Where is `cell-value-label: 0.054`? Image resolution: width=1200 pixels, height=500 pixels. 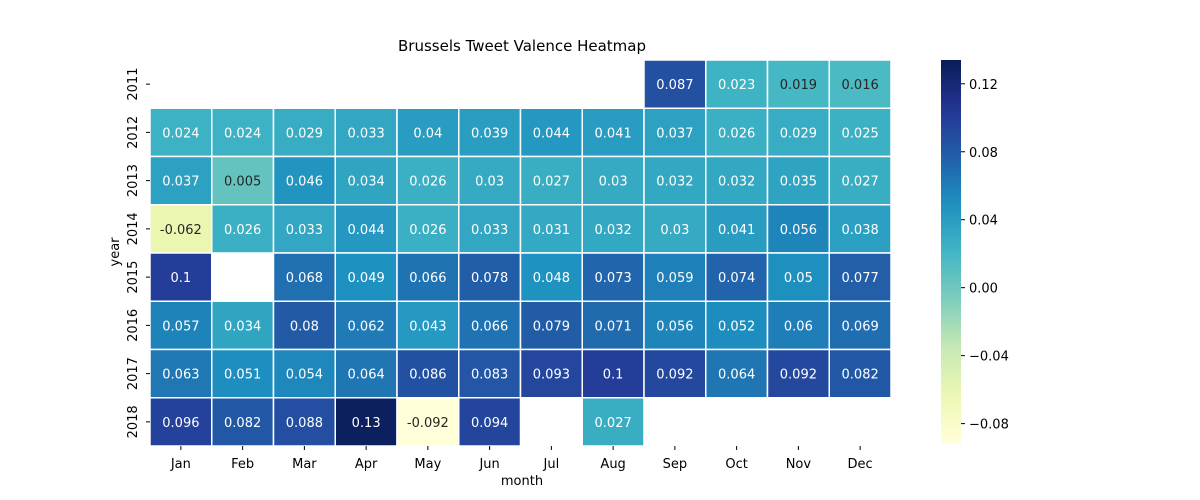 cell-value-label: 0.054 is located at coordinates (304, 375).